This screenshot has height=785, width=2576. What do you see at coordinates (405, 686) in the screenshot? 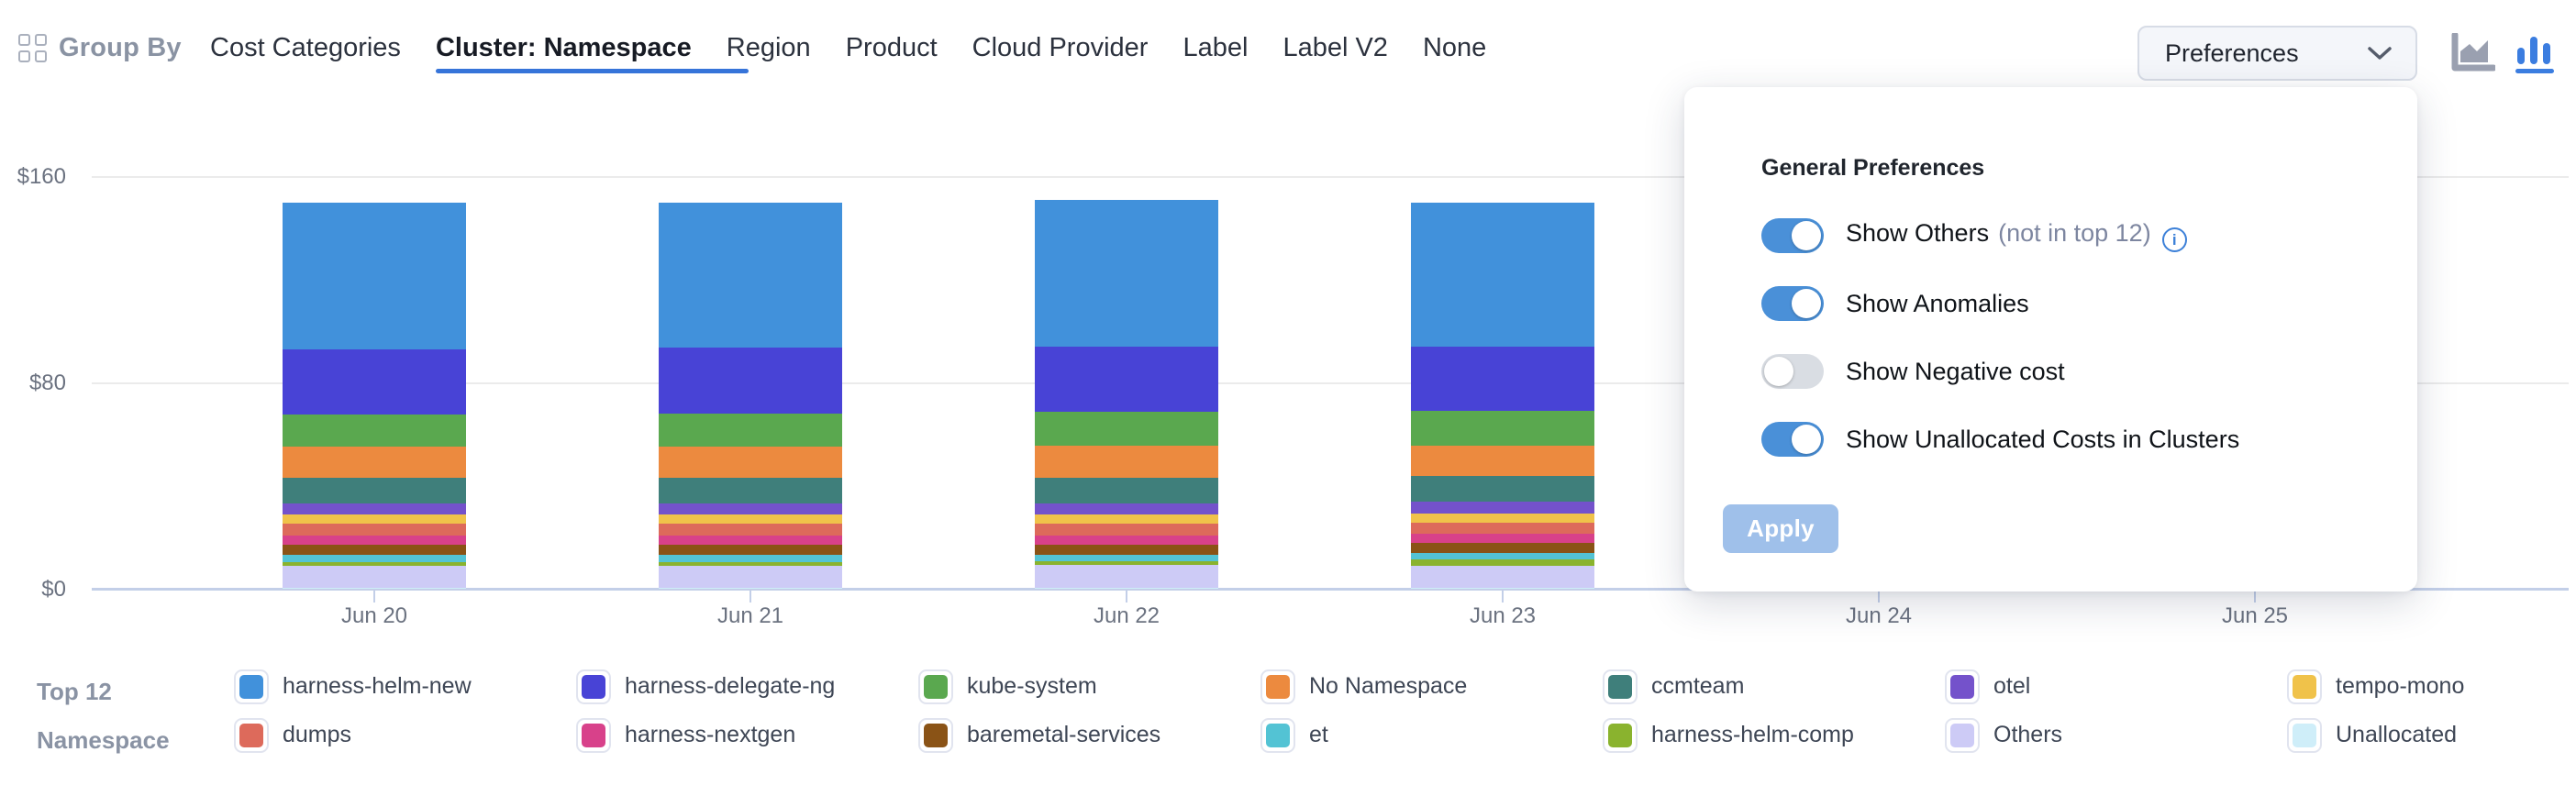
I see `legend-item: harness-helm-new` at bounding box center [405, 686].